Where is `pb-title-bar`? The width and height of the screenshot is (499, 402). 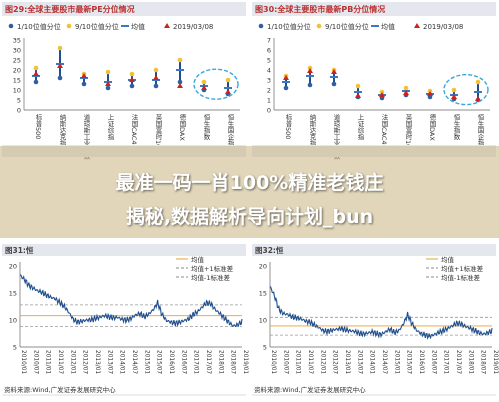 pb-title-bar is located at coordinates (374, 9).